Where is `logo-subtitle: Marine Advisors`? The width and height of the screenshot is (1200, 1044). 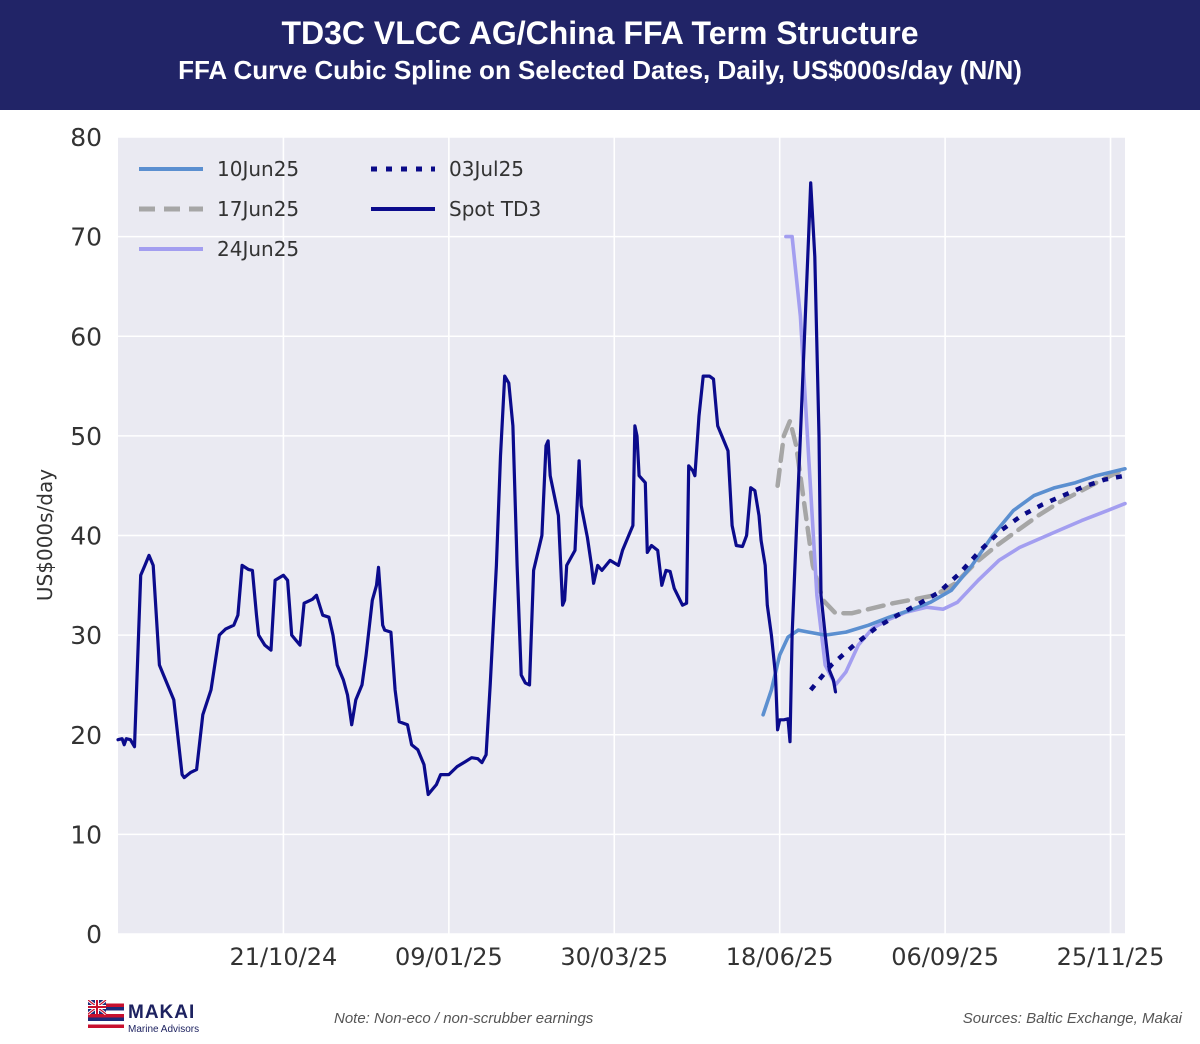
logo-subtitle: Marine Advisors is located at coordinates (164, 1029).